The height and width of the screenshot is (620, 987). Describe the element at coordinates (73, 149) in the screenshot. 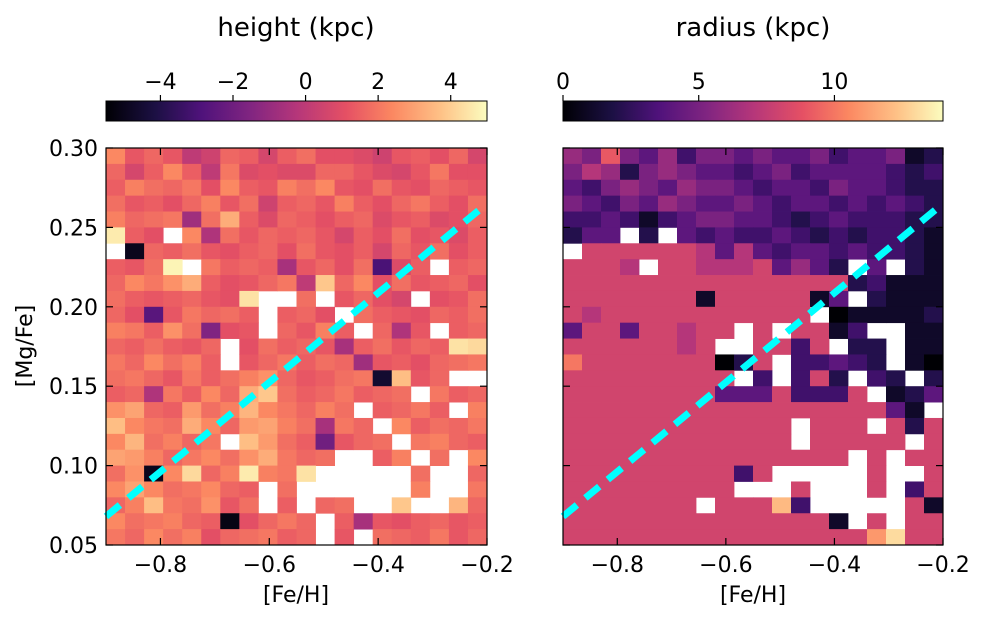

I see `y-tick-label: 0.30` at that location.